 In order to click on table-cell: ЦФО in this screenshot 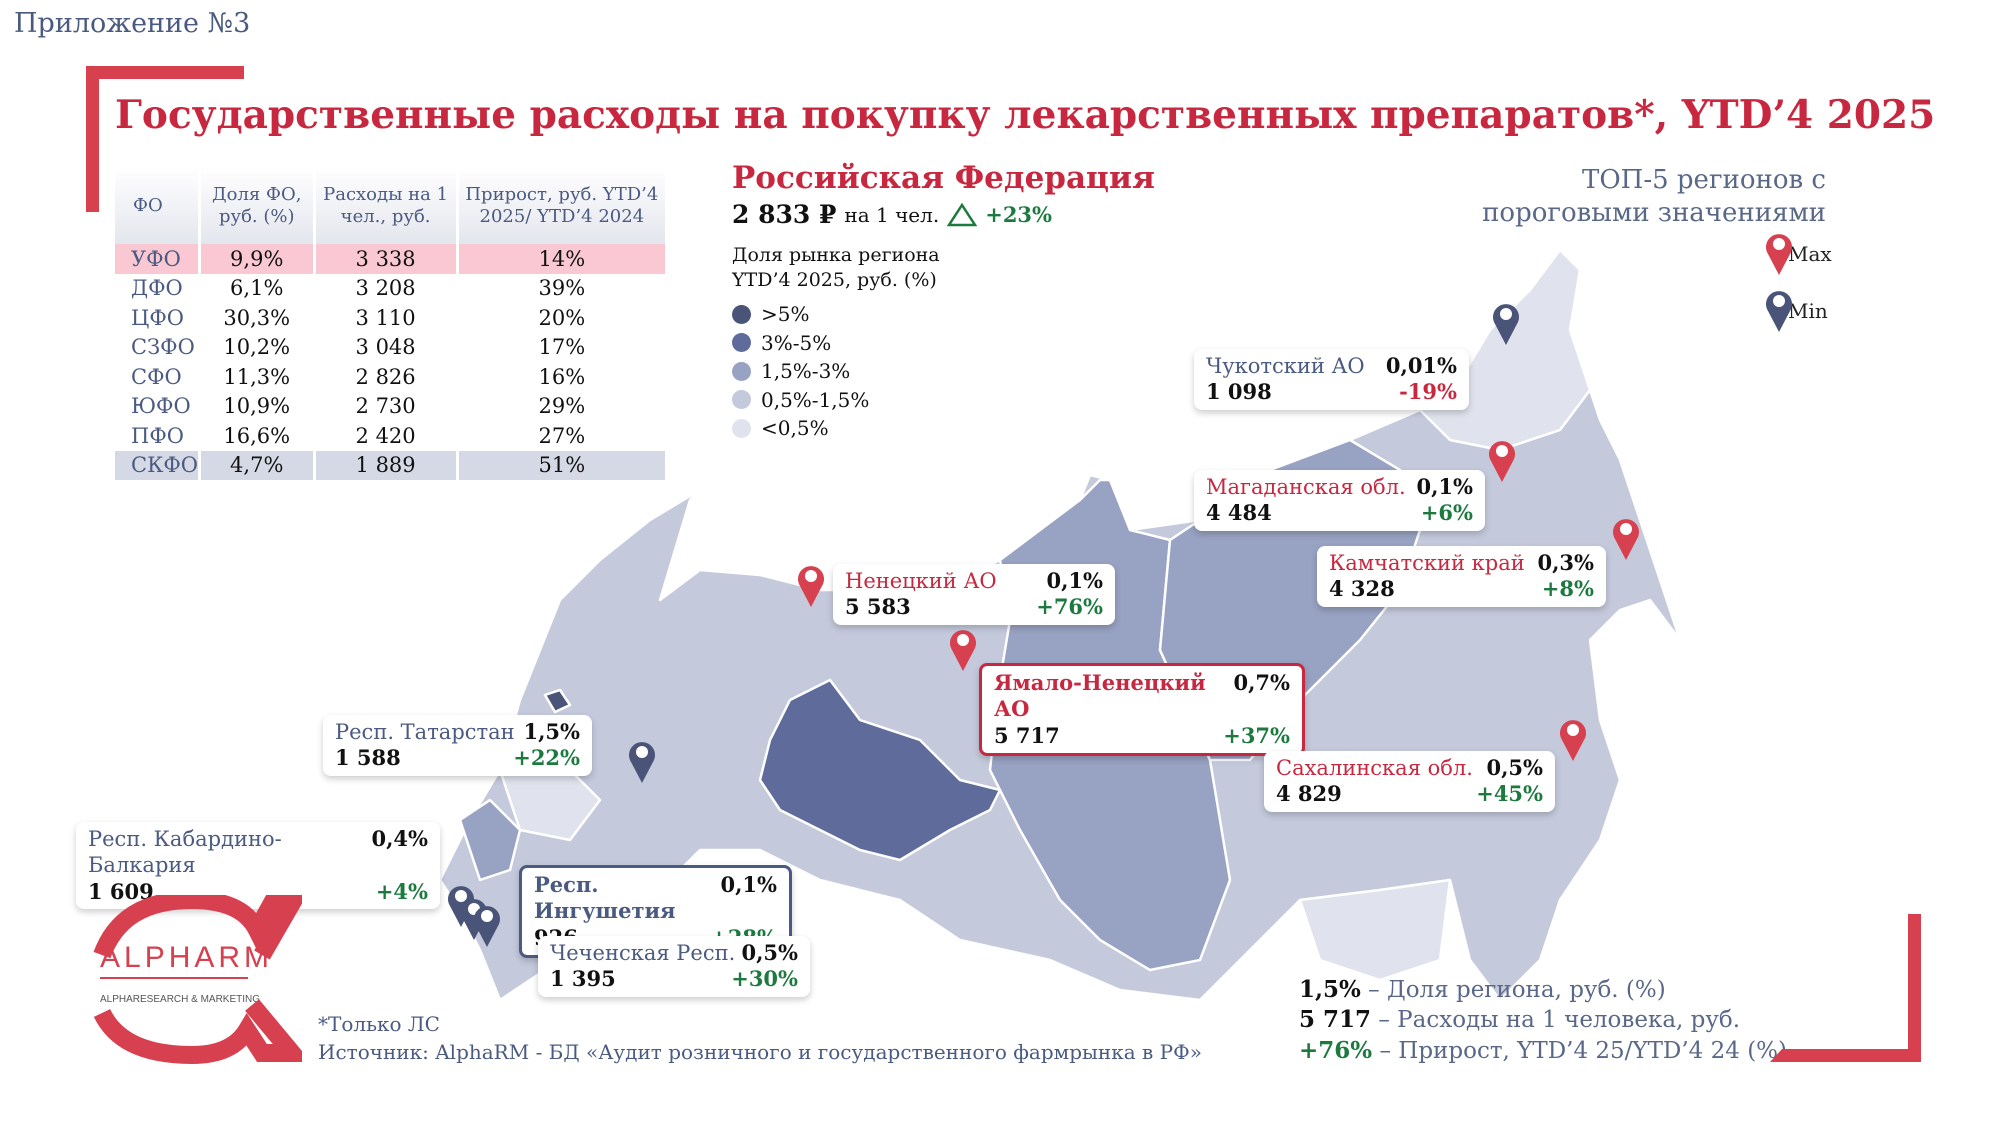, I will do `click(158, 318)`.